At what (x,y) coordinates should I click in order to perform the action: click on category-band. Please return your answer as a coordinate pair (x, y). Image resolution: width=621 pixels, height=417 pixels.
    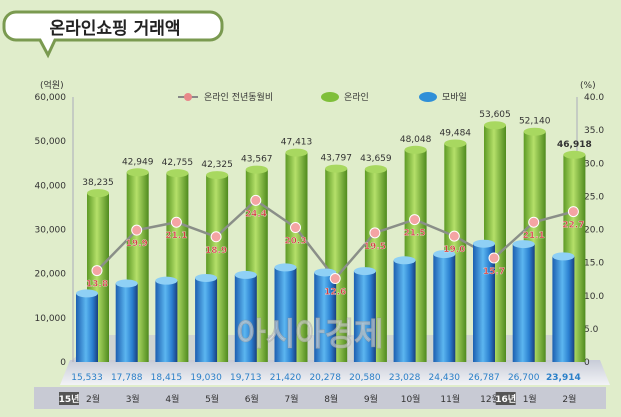
    Looking at the image, I should click on (320, 398).